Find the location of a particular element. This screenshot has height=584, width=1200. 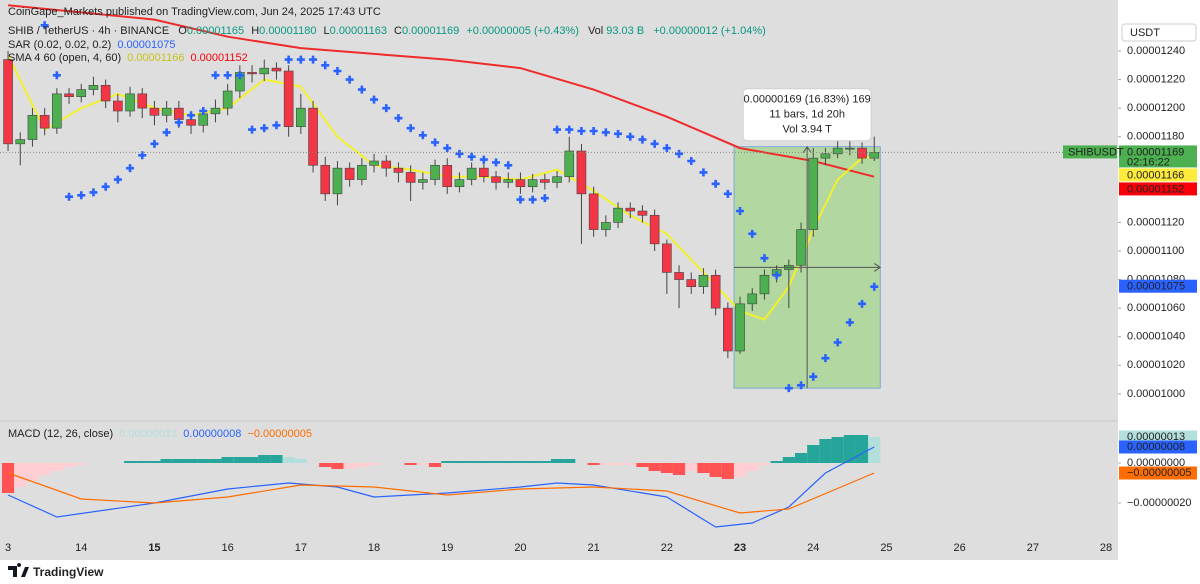

change: +0.00000005 (+0.43%) is located at coordinates (522, 31).